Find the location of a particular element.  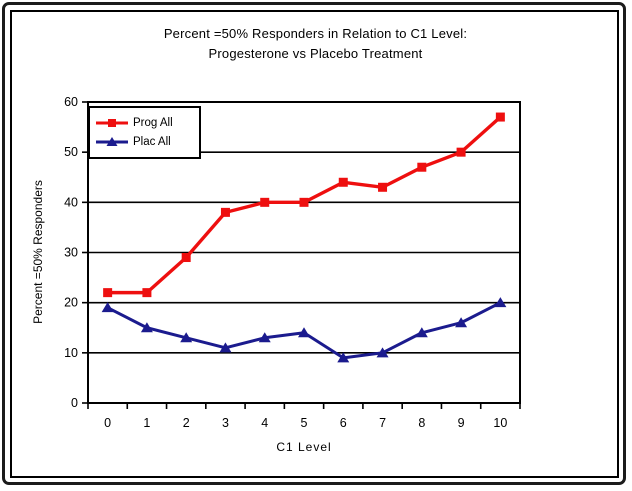

x-tick-label: 8 is located at coordinates (421, 423).